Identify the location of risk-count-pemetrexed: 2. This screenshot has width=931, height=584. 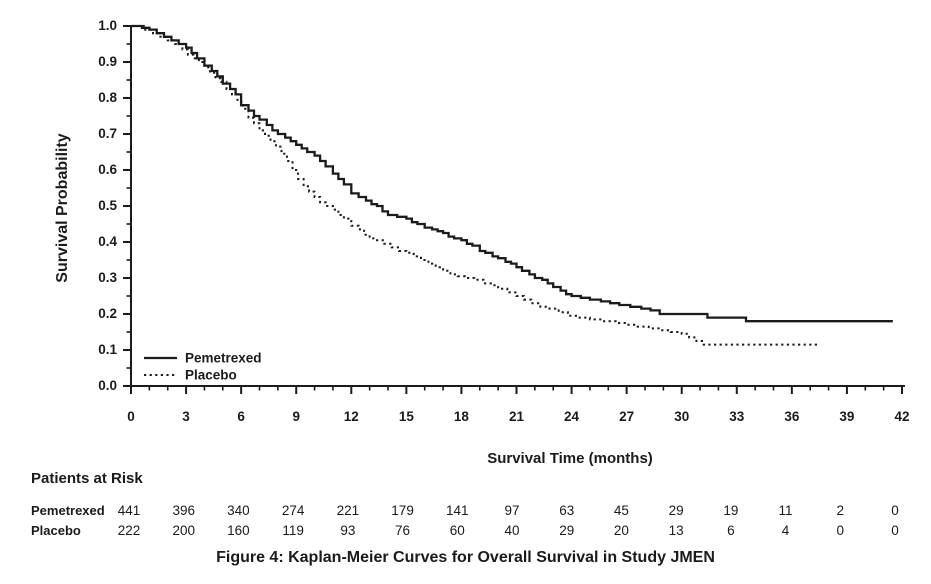
(840, 510).